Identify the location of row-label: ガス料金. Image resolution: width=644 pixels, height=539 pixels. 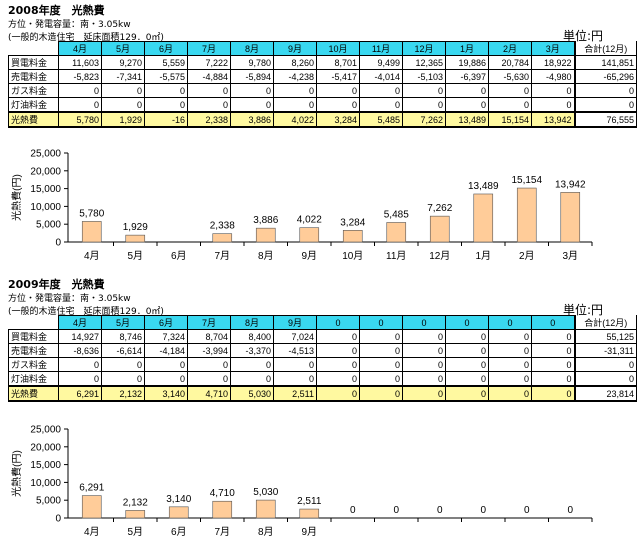
(33, 364).